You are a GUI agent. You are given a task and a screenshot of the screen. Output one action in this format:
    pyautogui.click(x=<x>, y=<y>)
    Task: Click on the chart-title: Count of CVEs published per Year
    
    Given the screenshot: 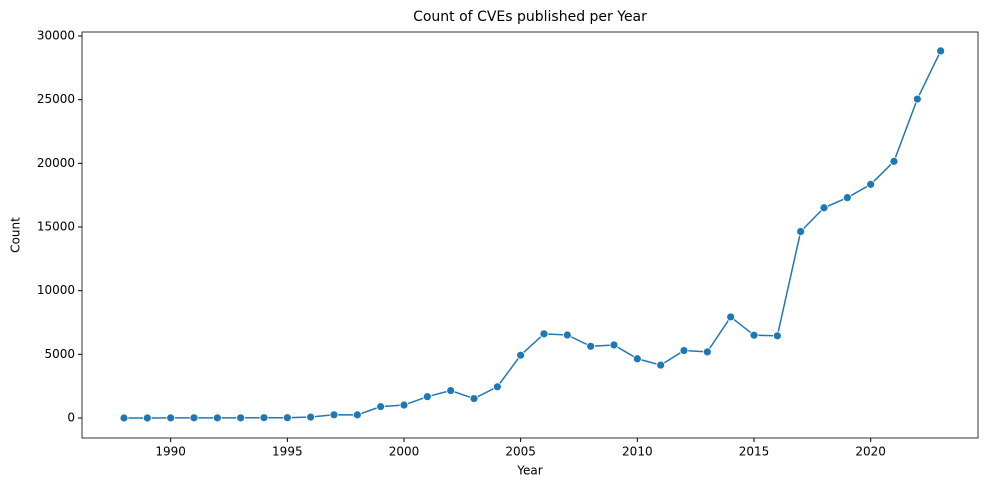 What is the action you would take?
    pyautogui.click(x=530, y=17)
    